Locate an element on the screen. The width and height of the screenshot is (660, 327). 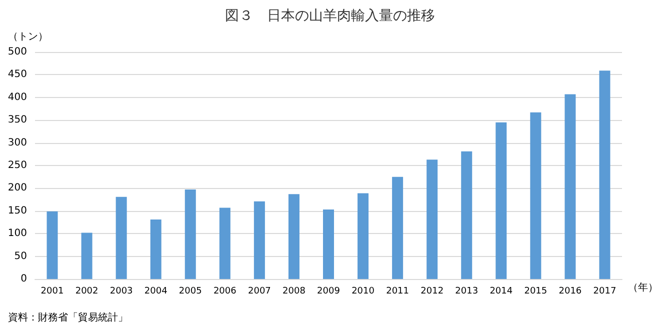
x-tick-label: 2016 is located at coordinates (570, 291).